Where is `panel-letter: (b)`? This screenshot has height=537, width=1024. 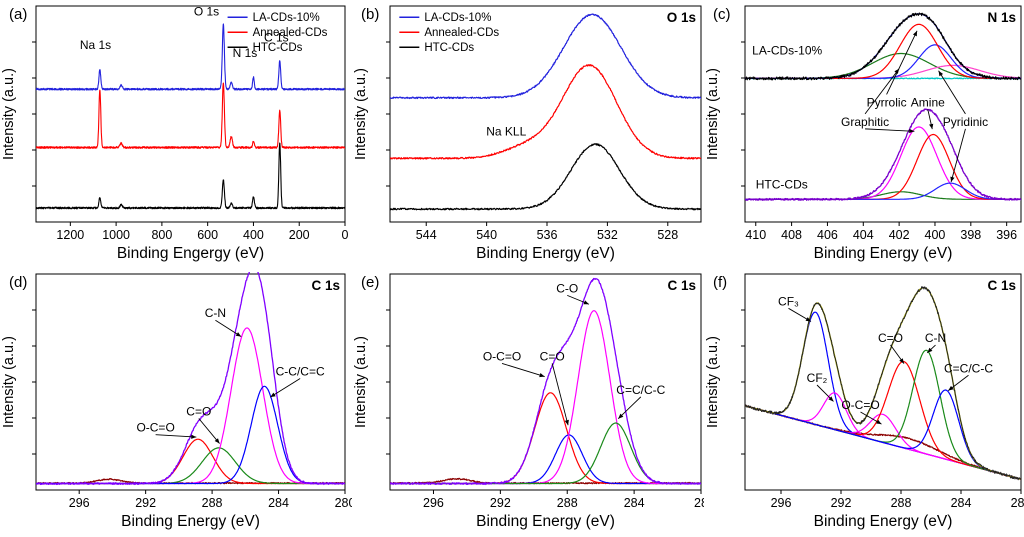
panel-letter: (b) is located at coordinates (370, 14).